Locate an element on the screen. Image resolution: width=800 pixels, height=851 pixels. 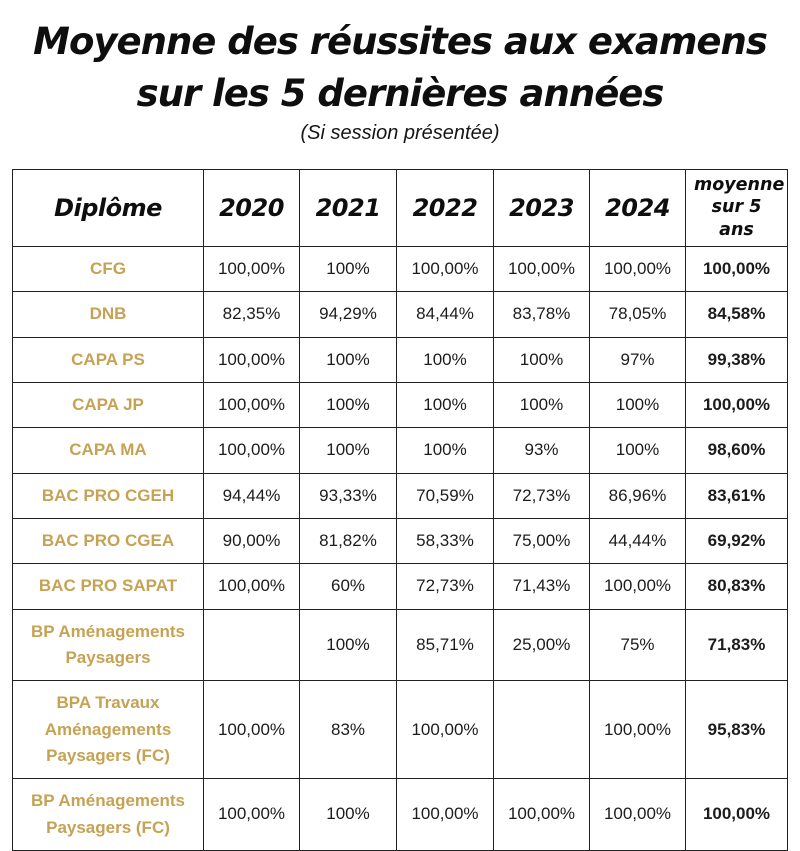
value-cell: 81,82% is located at coordinates (348, 541).